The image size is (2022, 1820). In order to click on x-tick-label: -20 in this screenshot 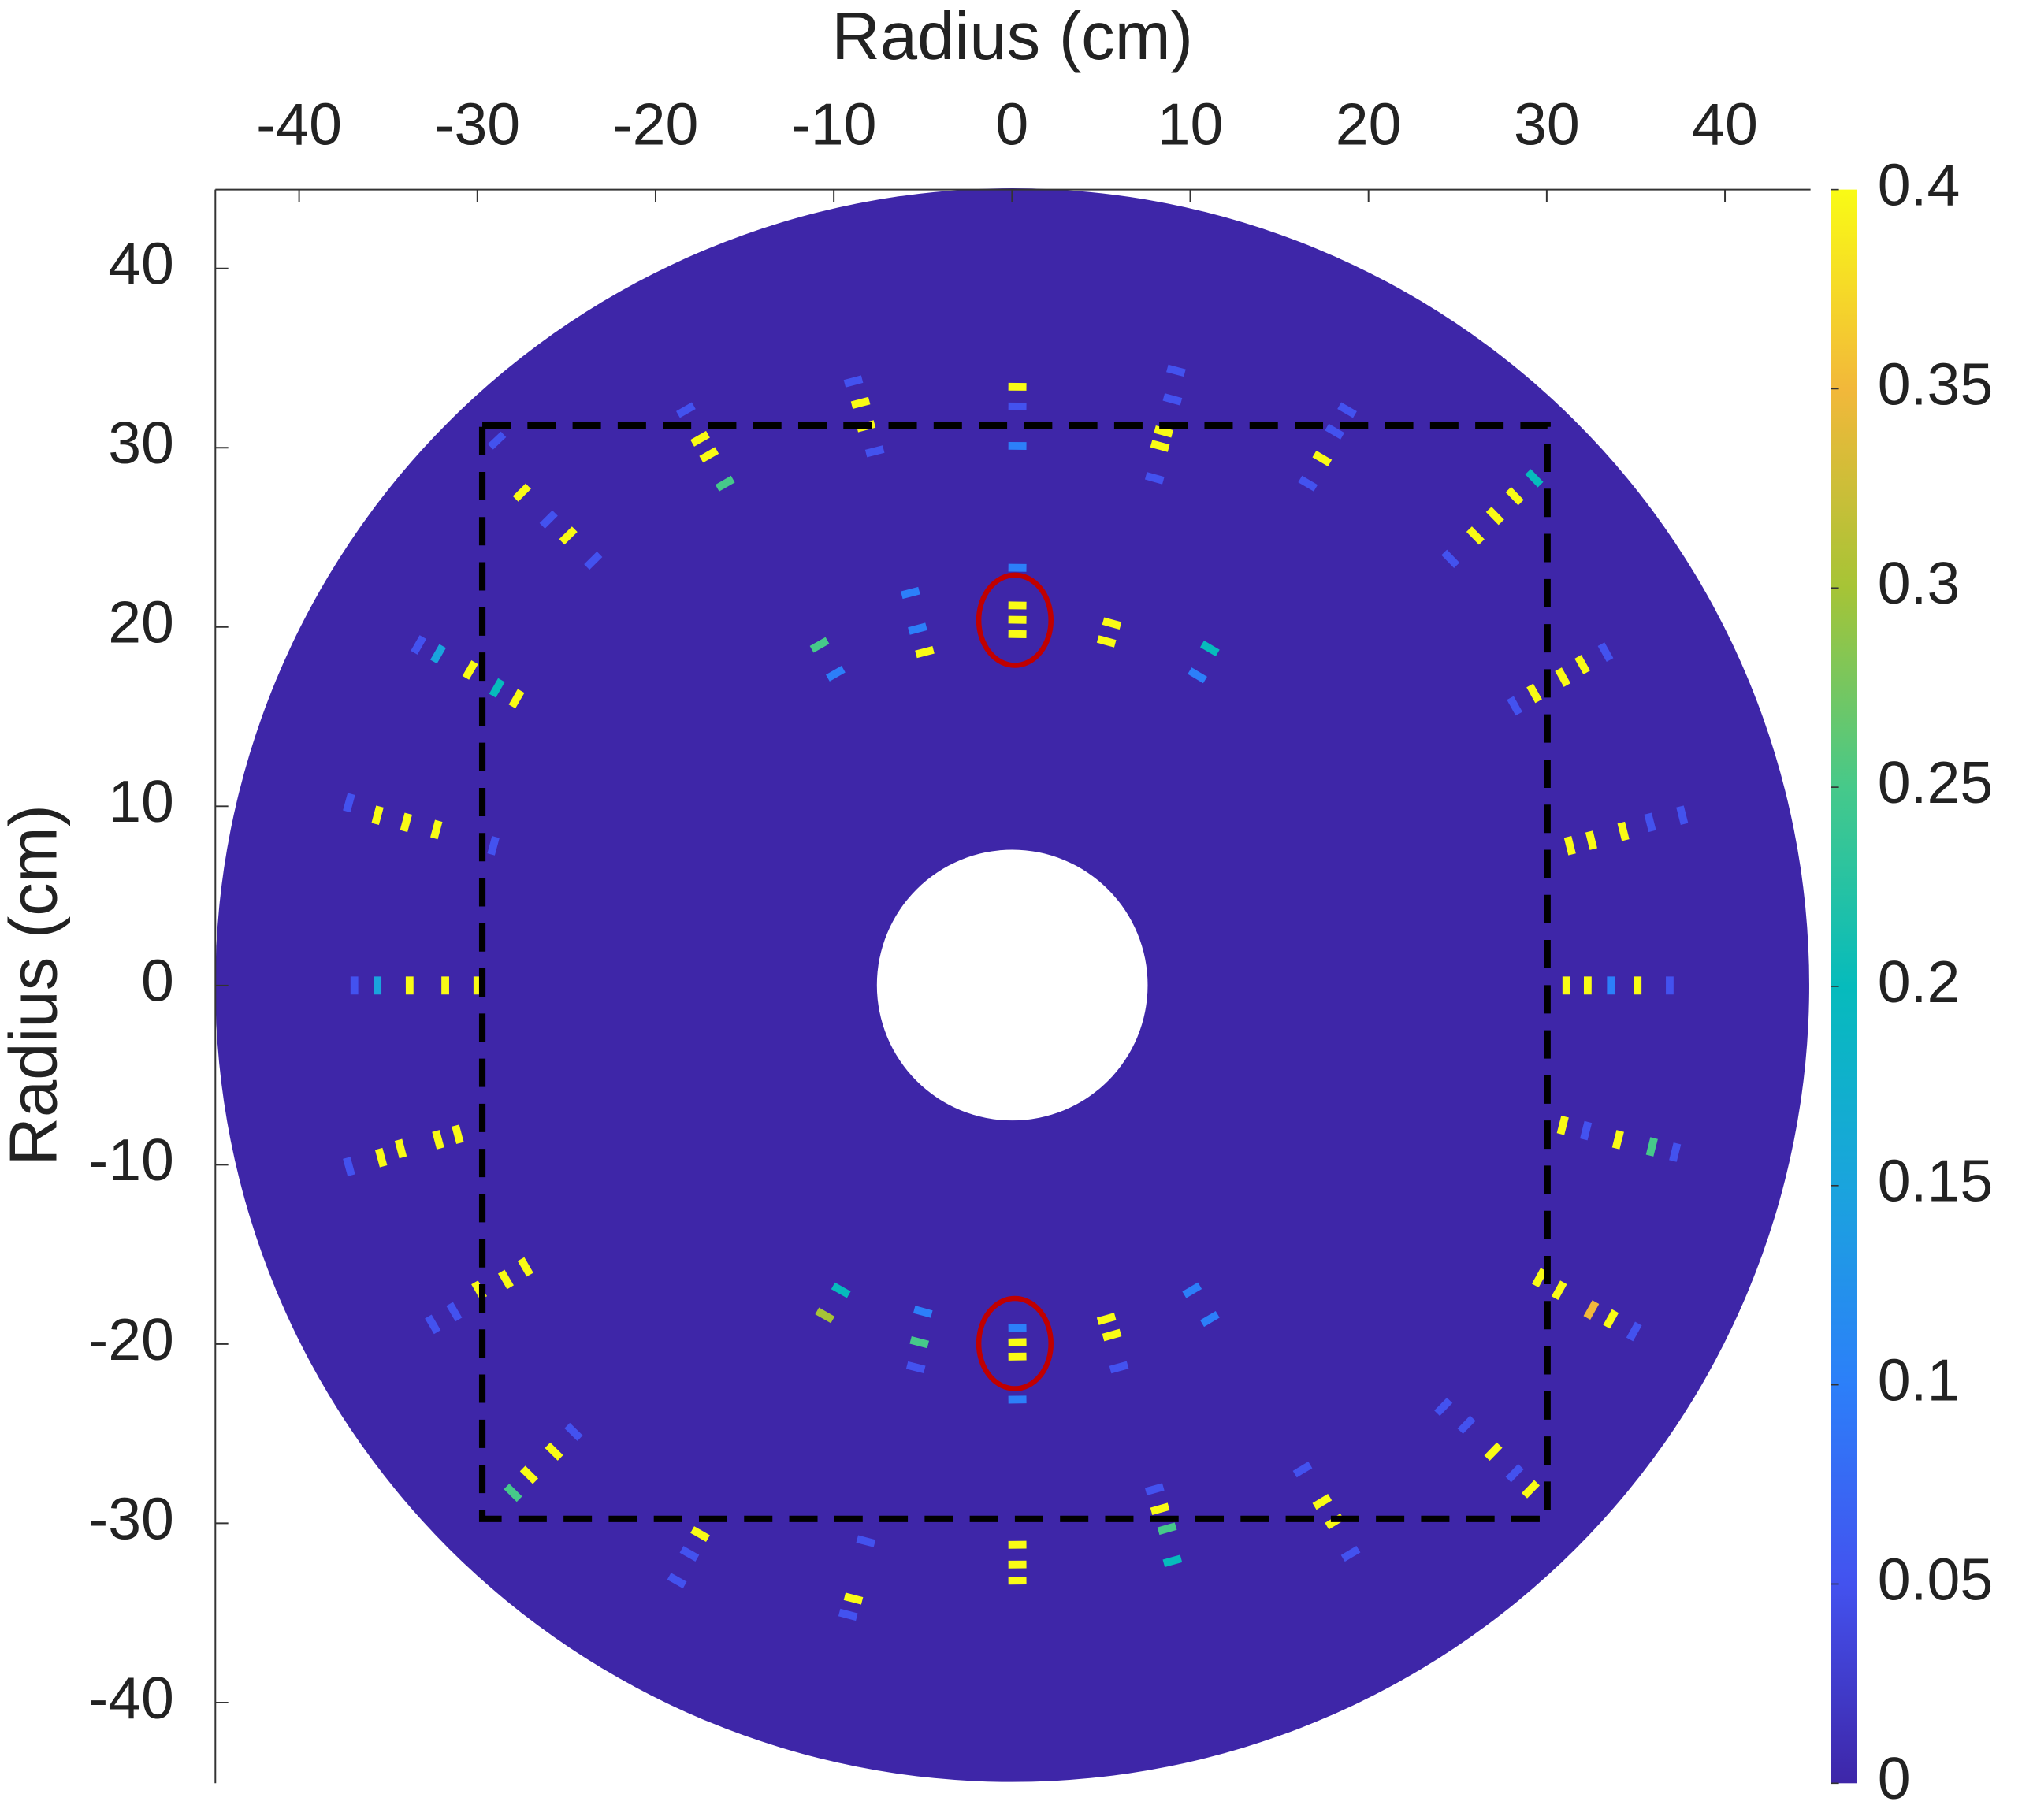, I will do `click(656, 124)`.